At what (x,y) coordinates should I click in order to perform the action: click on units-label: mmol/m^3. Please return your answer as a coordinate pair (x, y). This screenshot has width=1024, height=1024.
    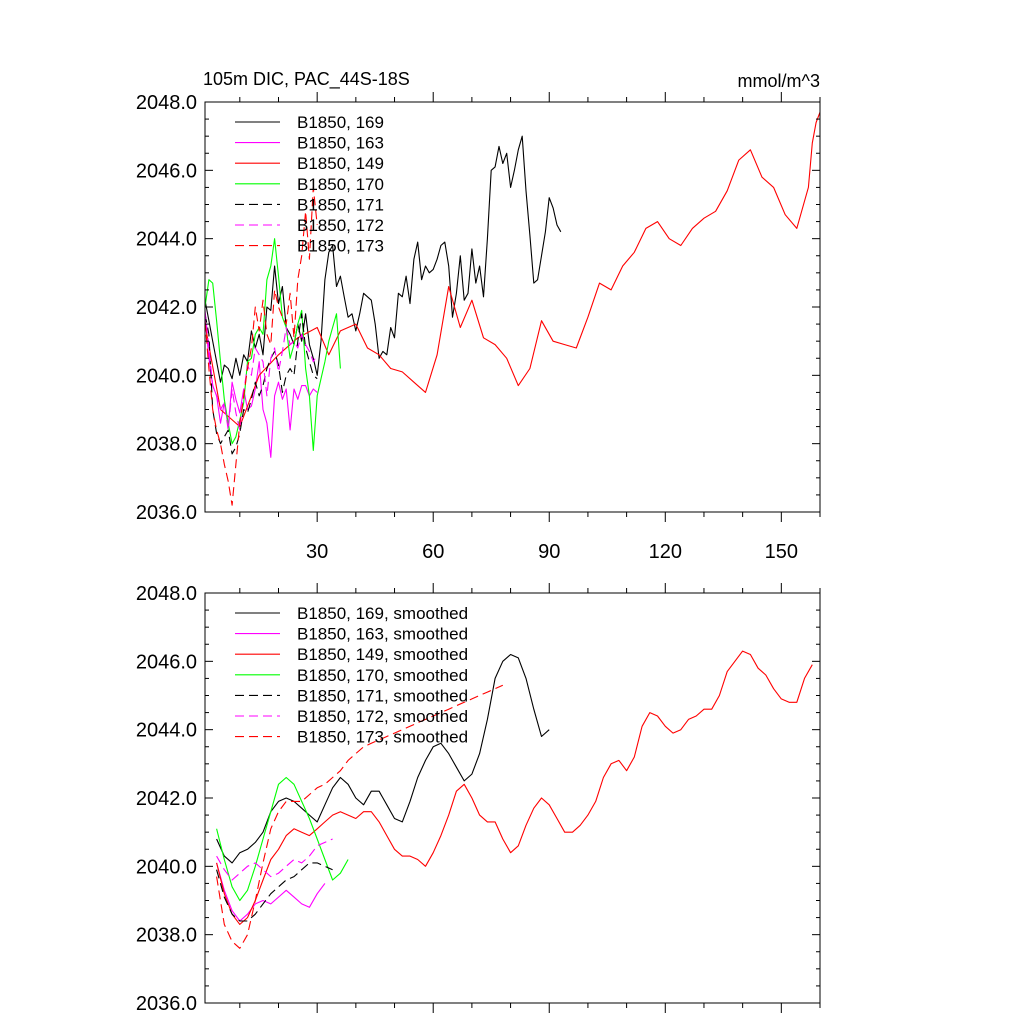
    Looking at the image, I should click on (779, 81).